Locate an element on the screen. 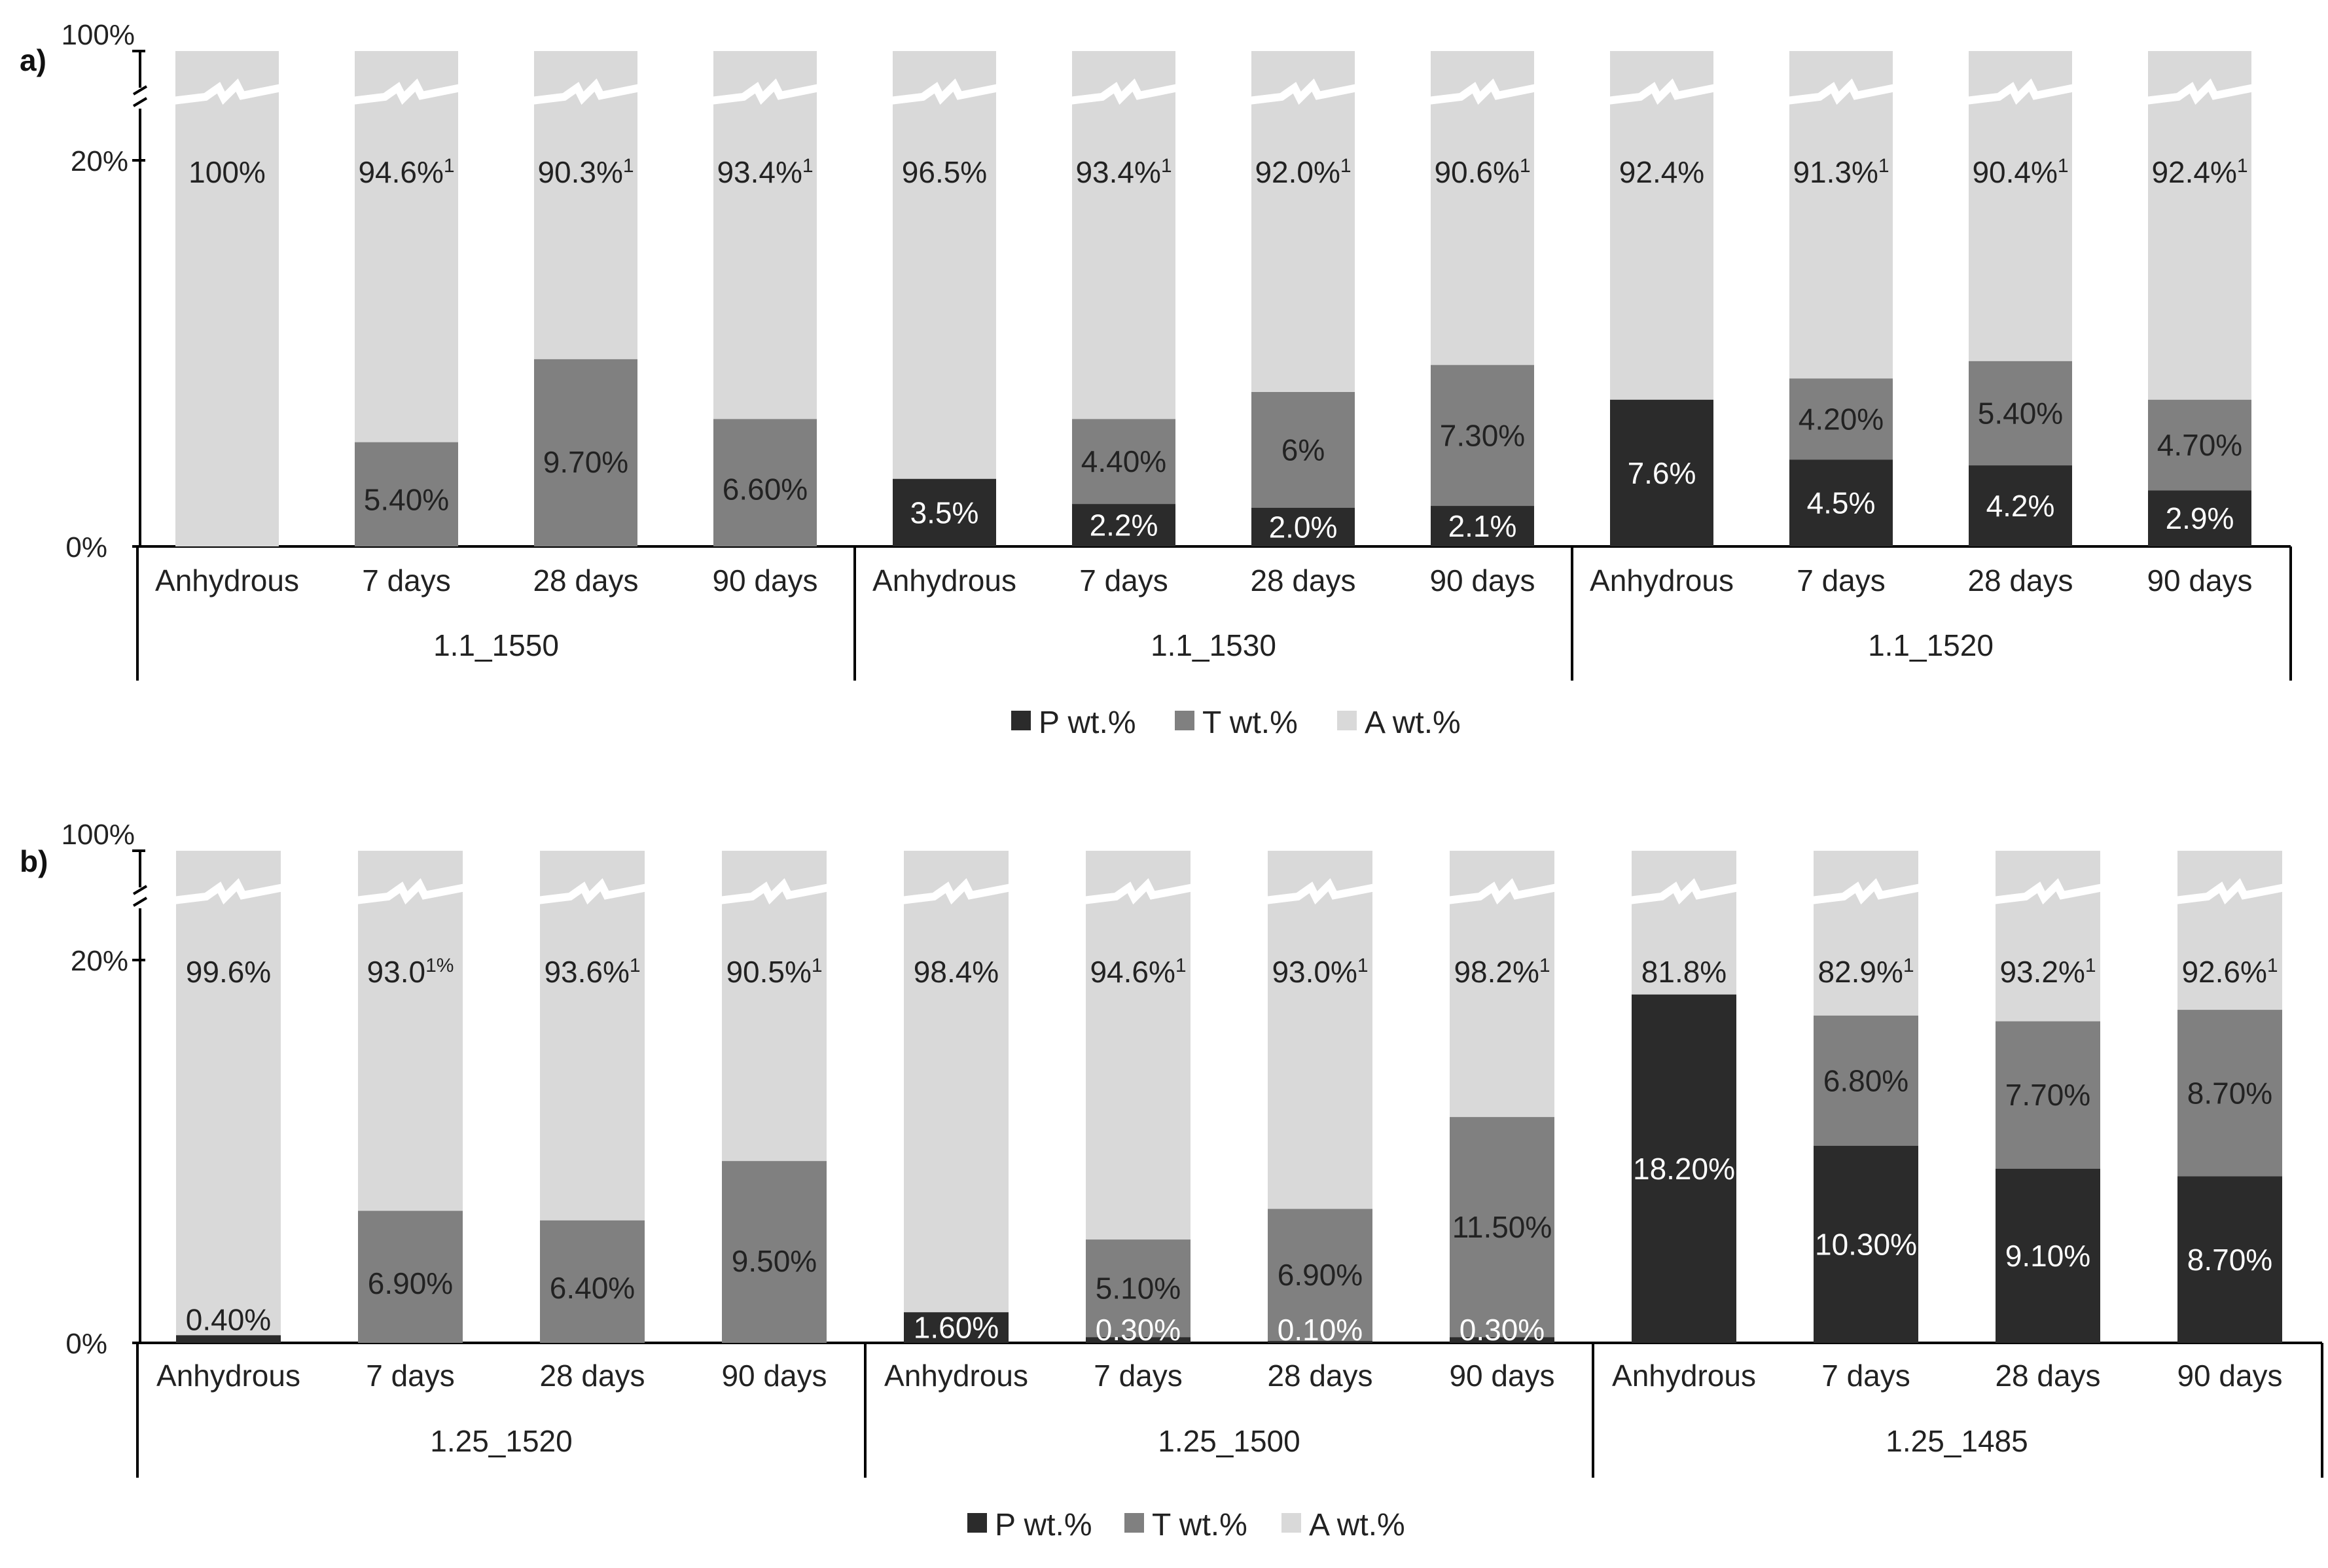 This screenshot has height=1568, width=2328. bar-label-P: 0.10% is located at coordinates (1320, 1330).